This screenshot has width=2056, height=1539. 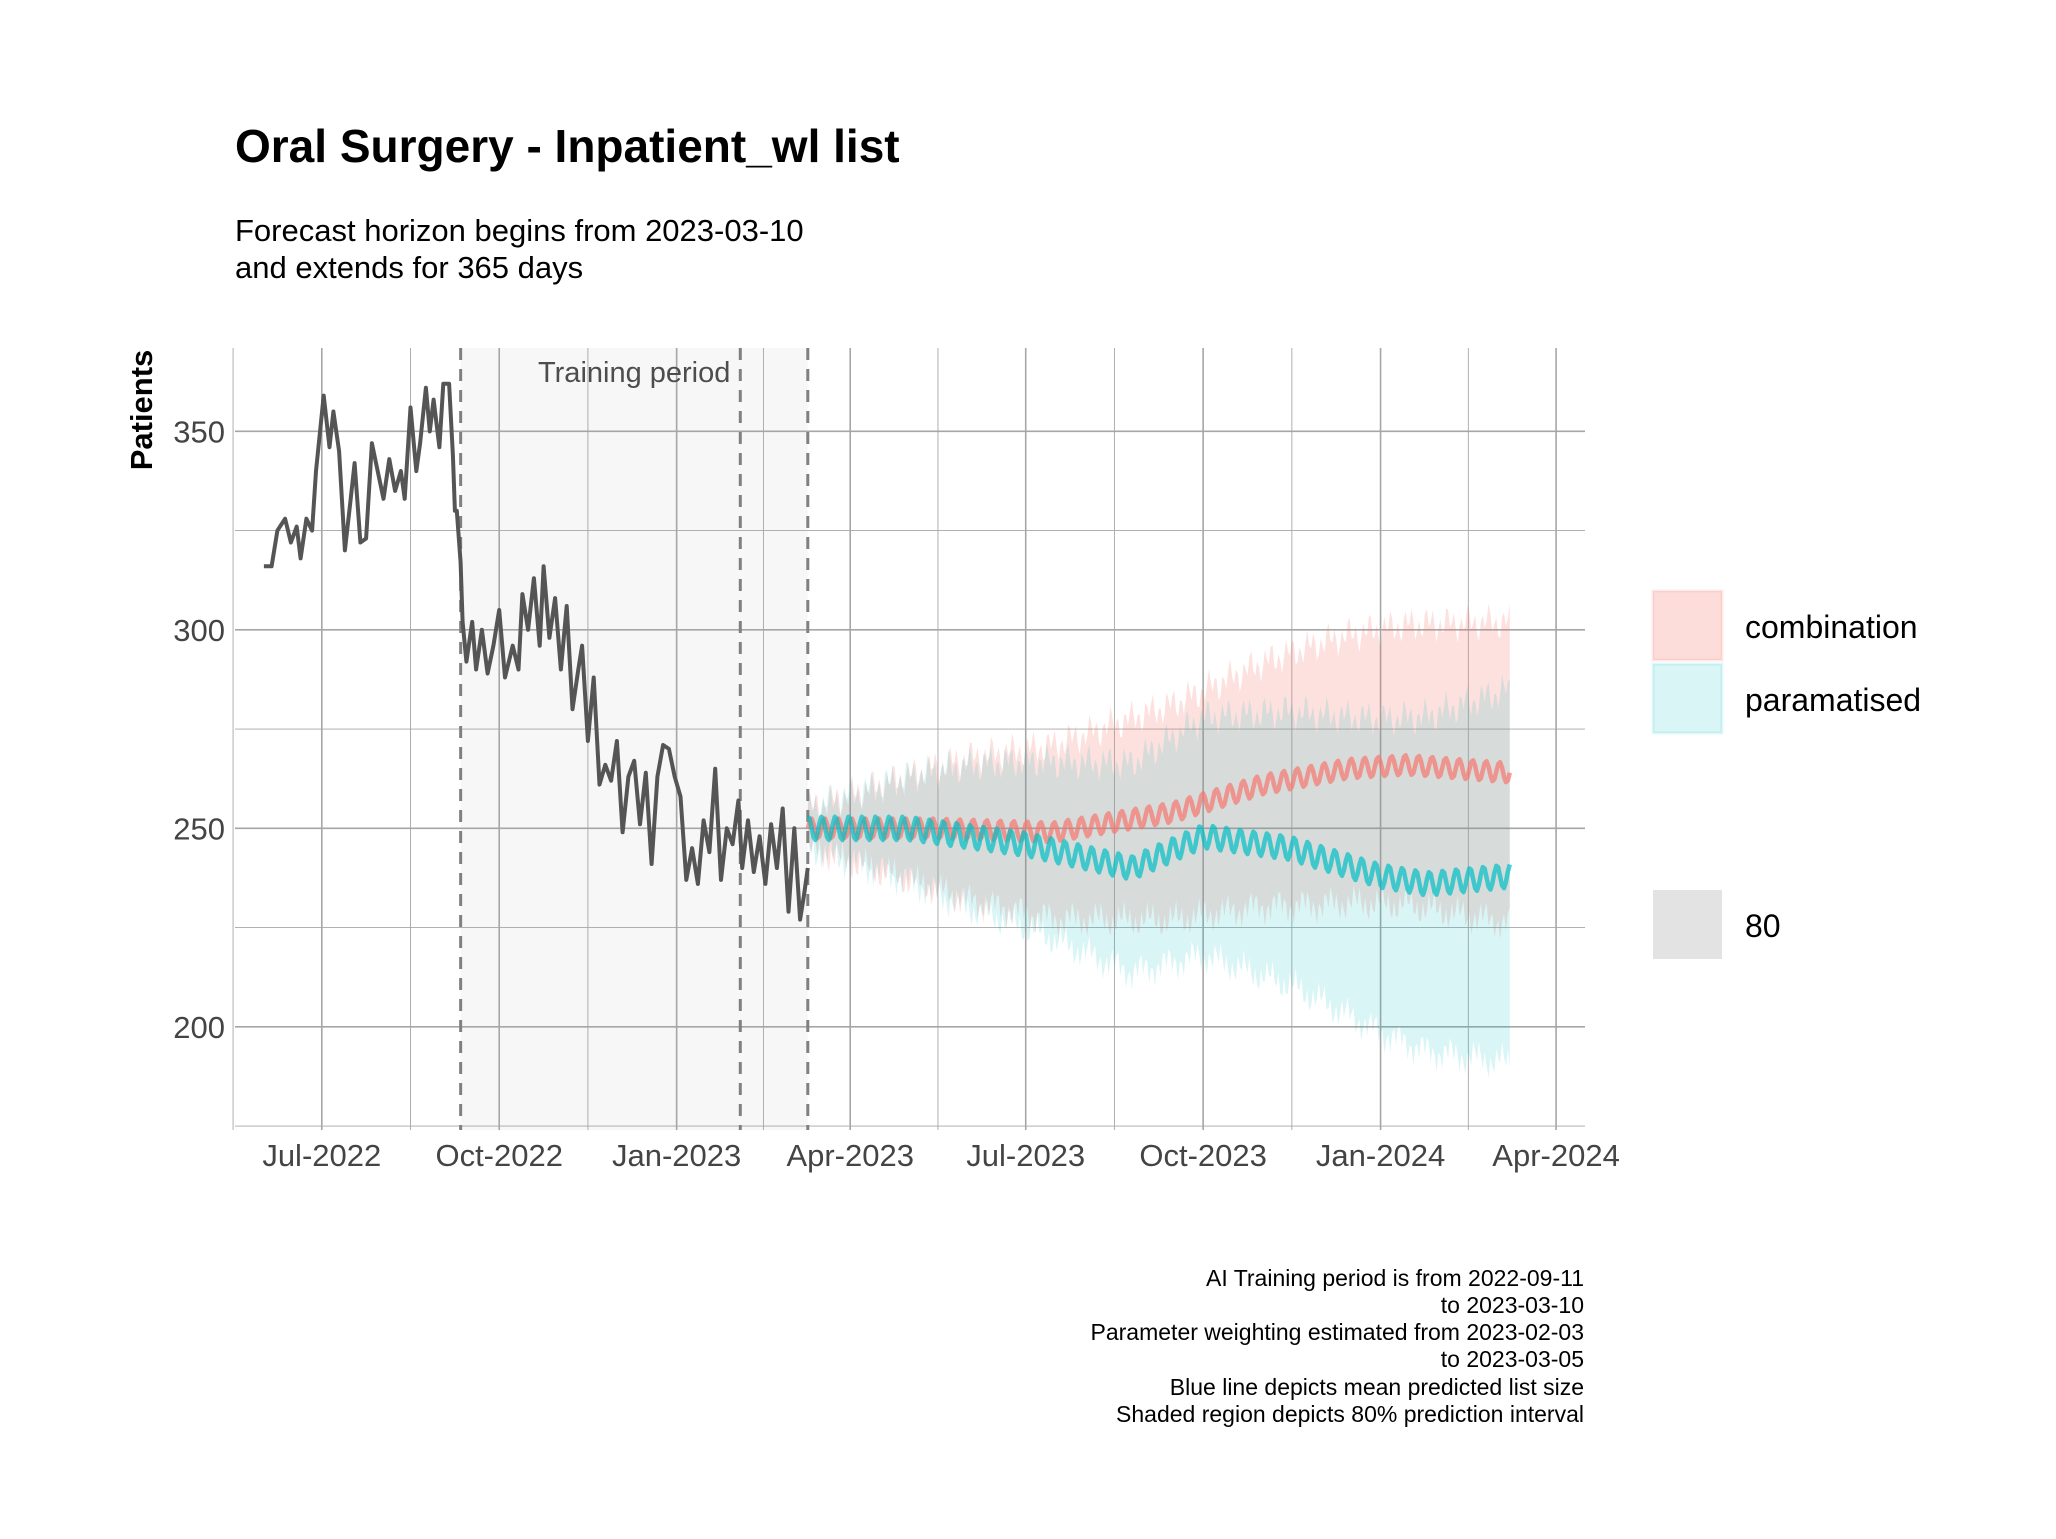 I want to click on period-markers, so click(x=634, y=739).